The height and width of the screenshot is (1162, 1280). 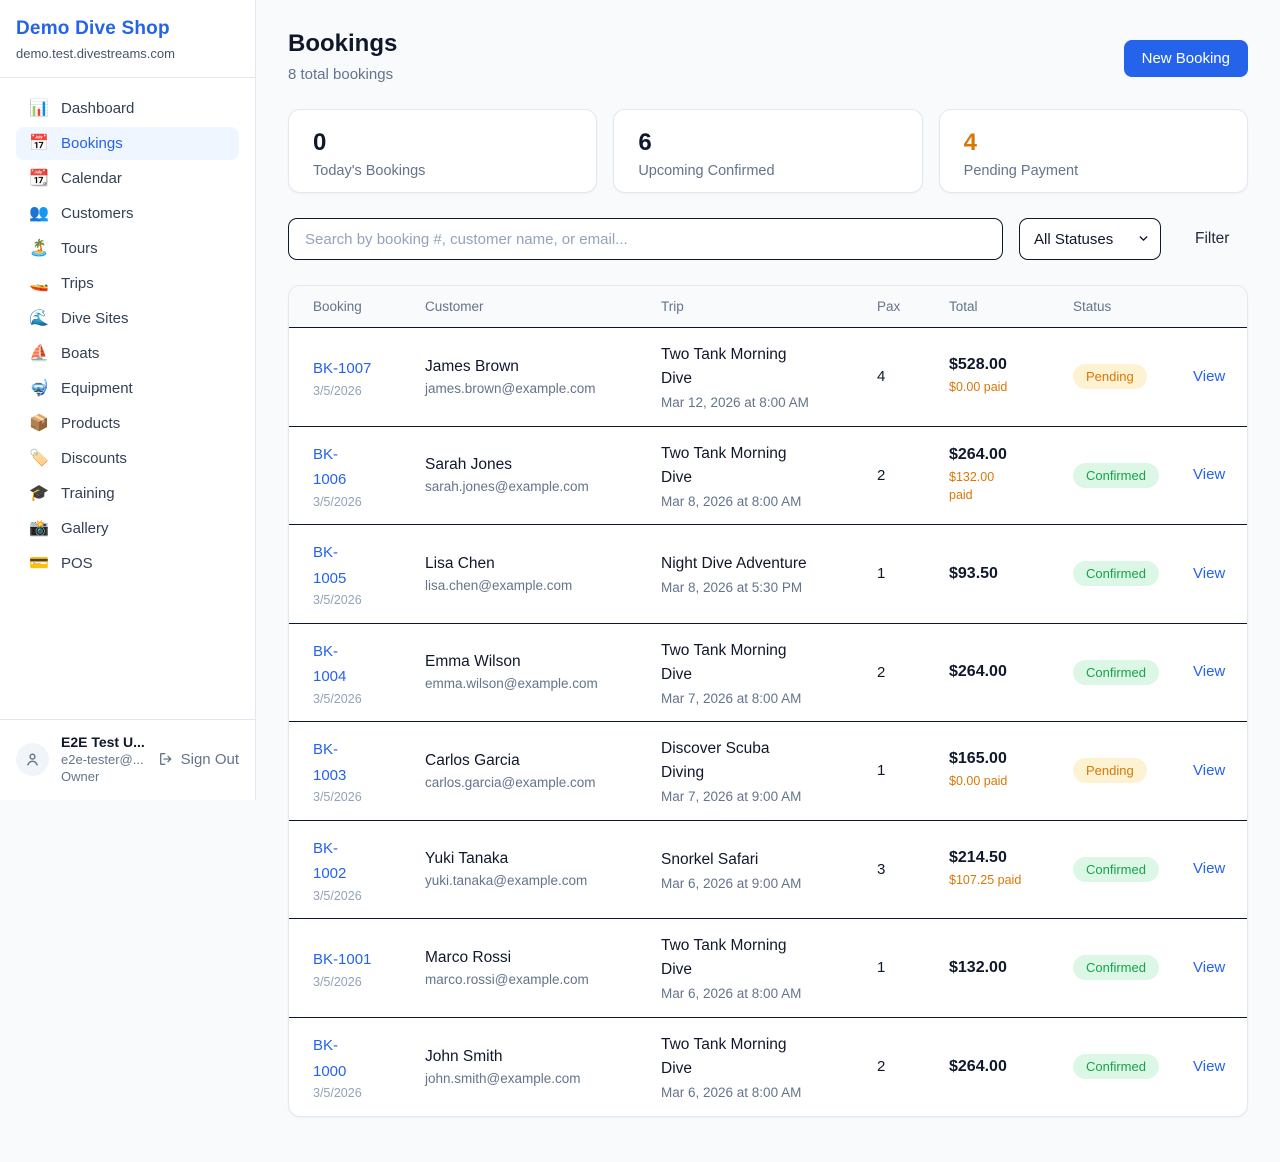 I want to click on customer-email: john.smith@example.com, so click(x=503, y=1078).